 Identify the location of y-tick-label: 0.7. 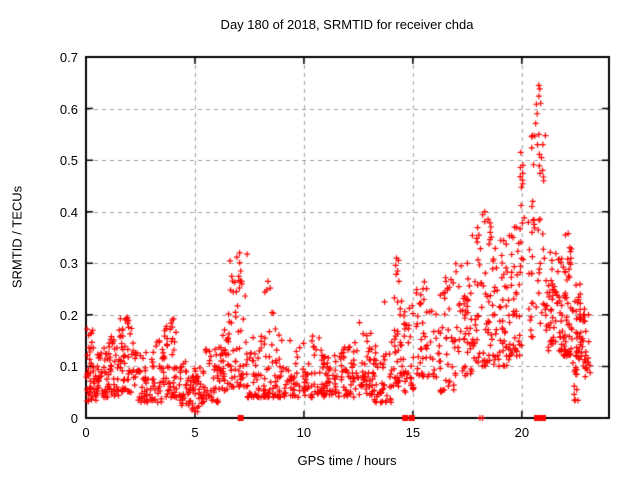
(68, 57).